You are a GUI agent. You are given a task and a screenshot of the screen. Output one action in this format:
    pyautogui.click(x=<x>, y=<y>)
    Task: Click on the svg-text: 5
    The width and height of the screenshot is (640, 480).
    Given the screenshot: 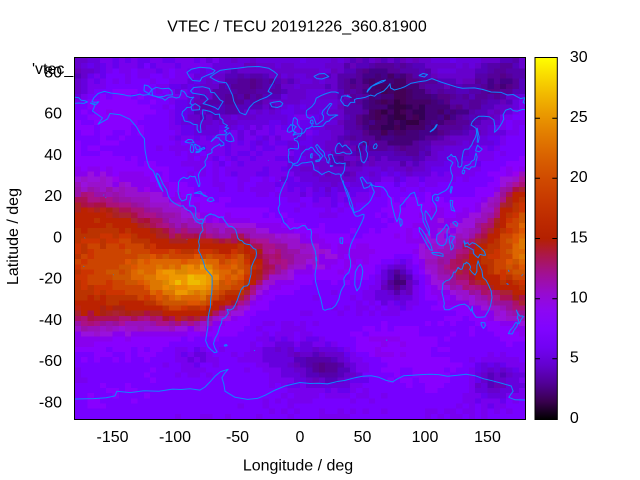 What is the action you would take?
    pyautogui.click(x=574, y=358)
    